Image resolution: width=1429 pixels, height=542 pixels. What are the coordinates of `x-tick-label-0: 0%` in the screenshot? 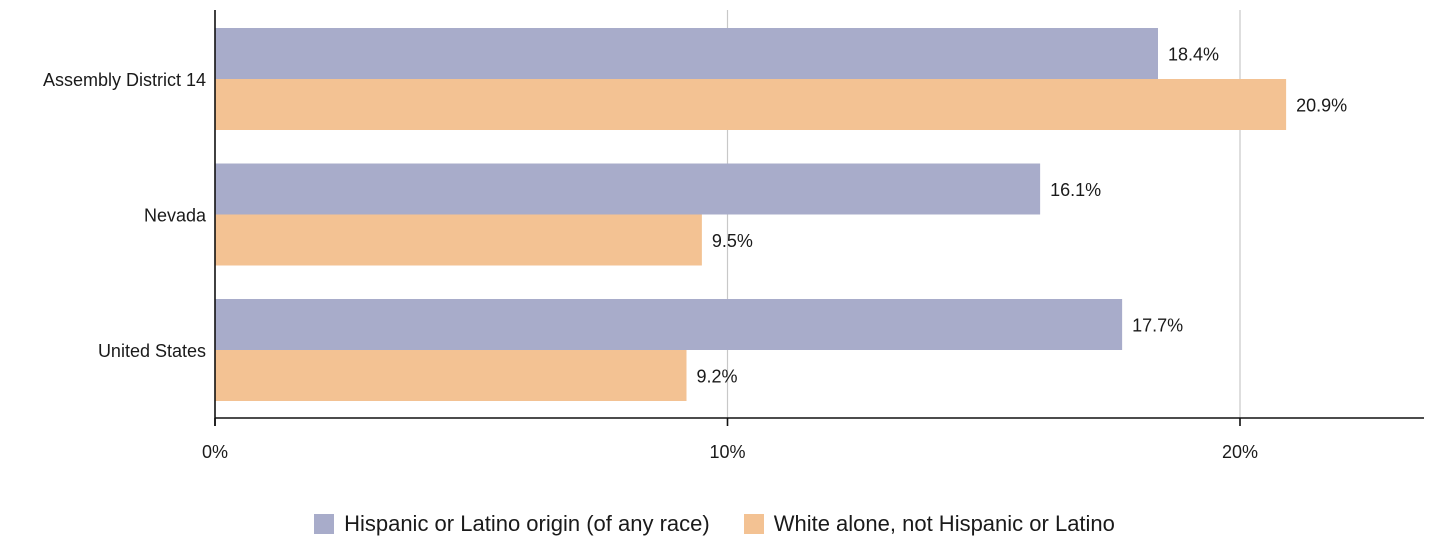 It's located at (215, 452).